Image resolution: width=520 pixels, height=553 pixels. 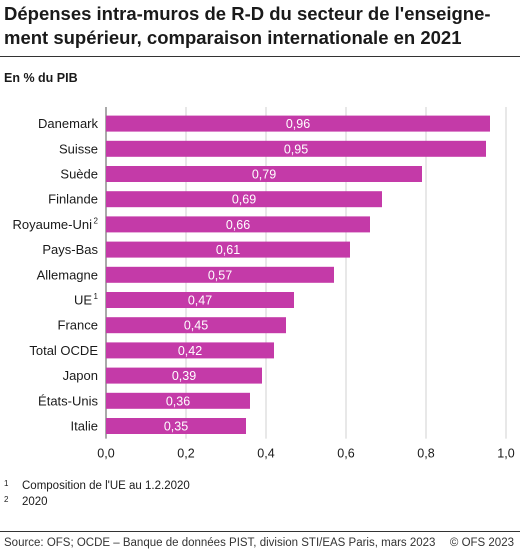 I want to click on bar-value-label: 0,42, so click(x=190, y=351).